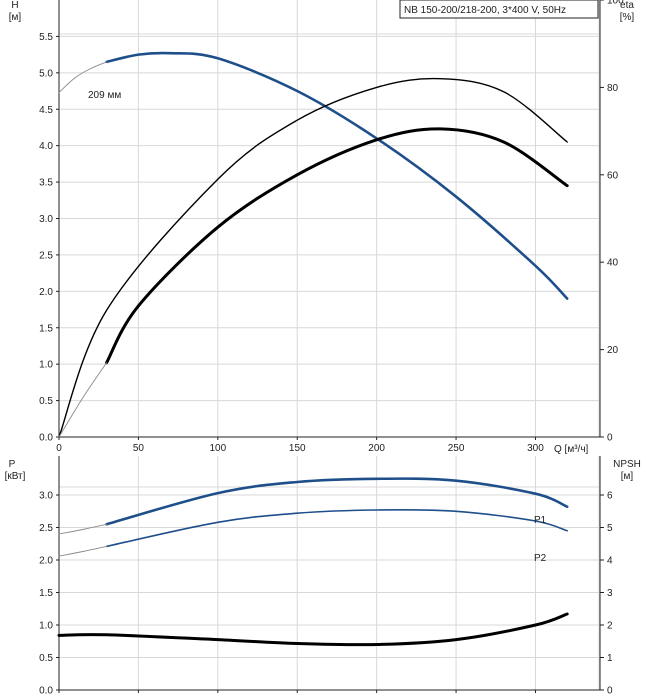 This screenshot has width=658, height=700. Describe the element at coordinates (59, 448) in the screenshot. I see `x-tick-label: 0` at that location.